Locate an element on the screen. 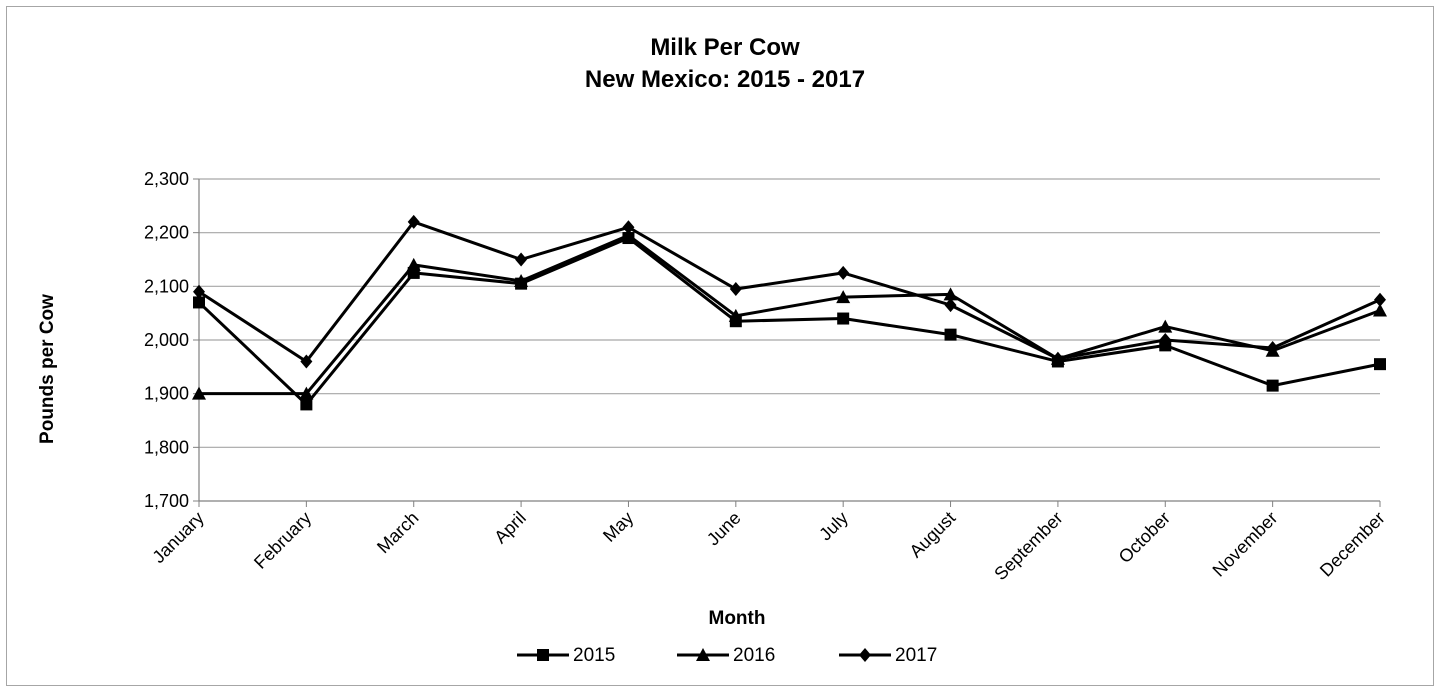 This screenshot has height=686, width=1448. x-tick-label: August is located at coordinates (933, 535).